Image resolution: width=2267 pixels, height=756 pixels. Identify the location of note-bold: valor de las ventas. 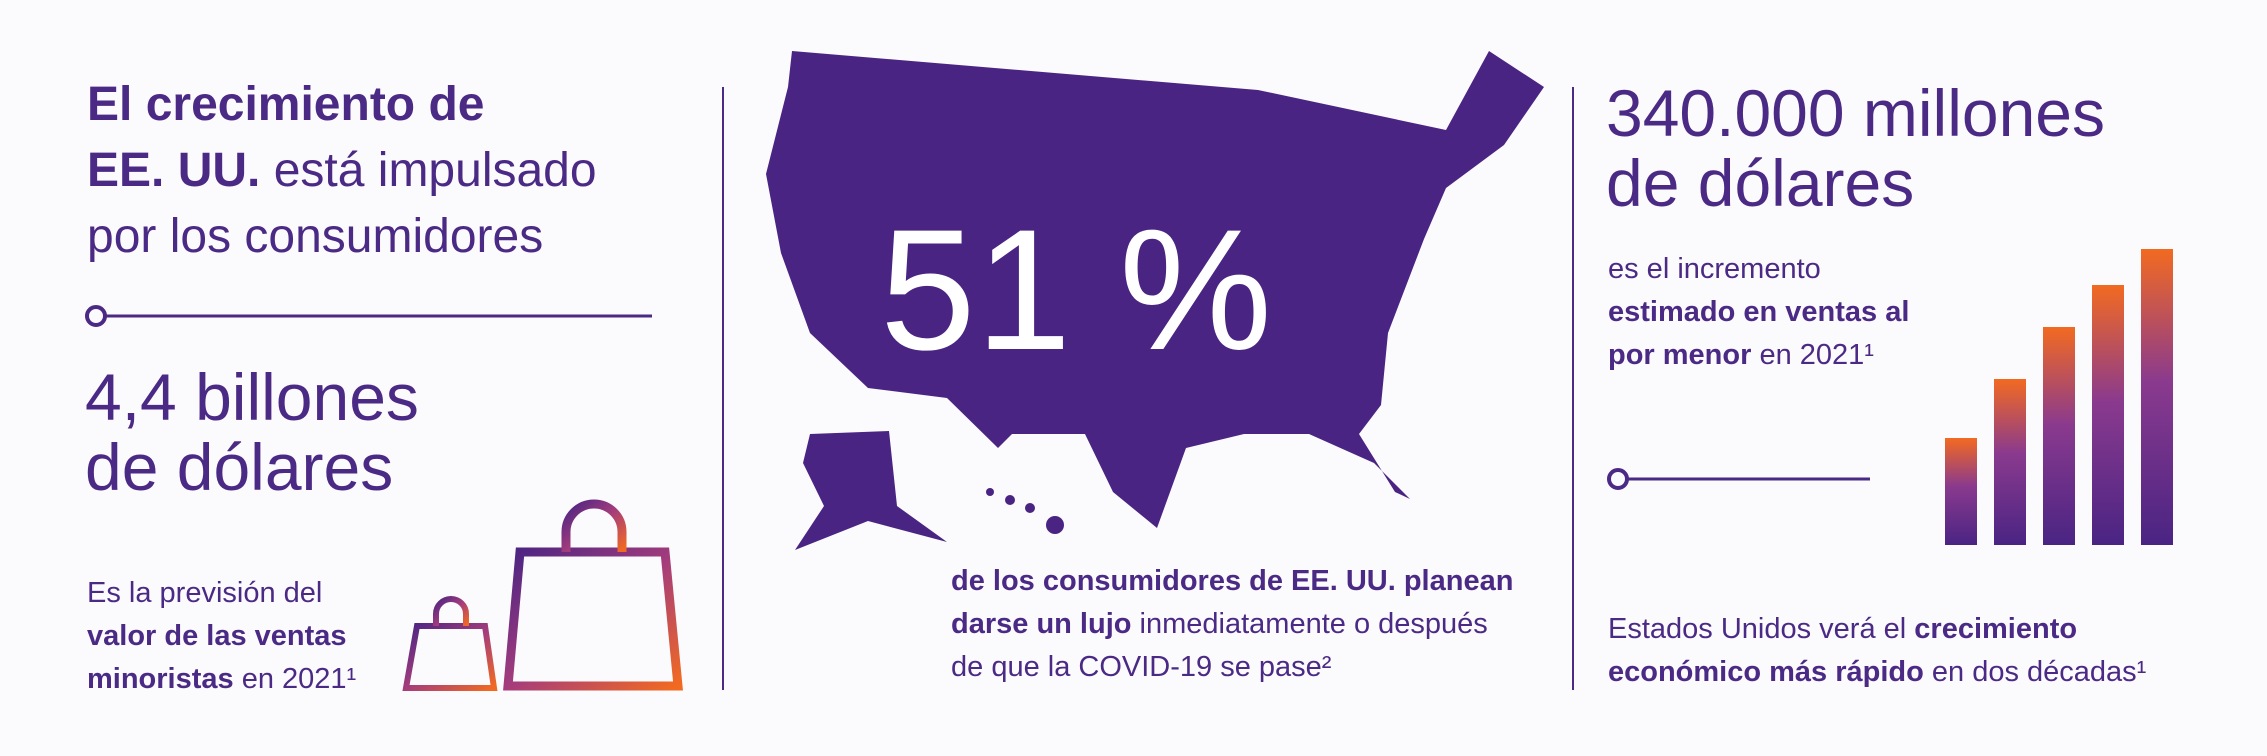
(217, 636).